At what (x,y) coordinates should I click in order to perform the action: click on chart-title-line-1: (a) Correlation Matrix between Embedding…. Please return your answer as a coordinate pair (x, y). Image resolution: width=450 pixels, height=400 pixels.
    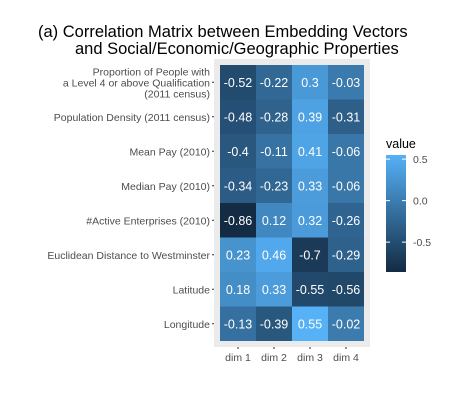
    Looking at the image, I should click on (223, 32).